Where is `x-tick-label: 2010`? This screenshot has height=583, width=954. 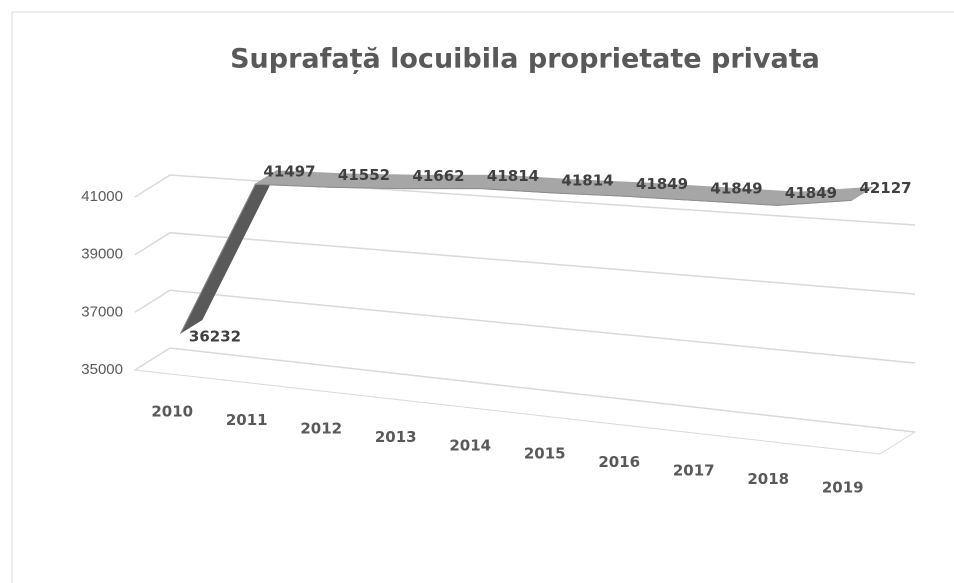 x-tick-label: 2010 is located at coordinates (172, 412).